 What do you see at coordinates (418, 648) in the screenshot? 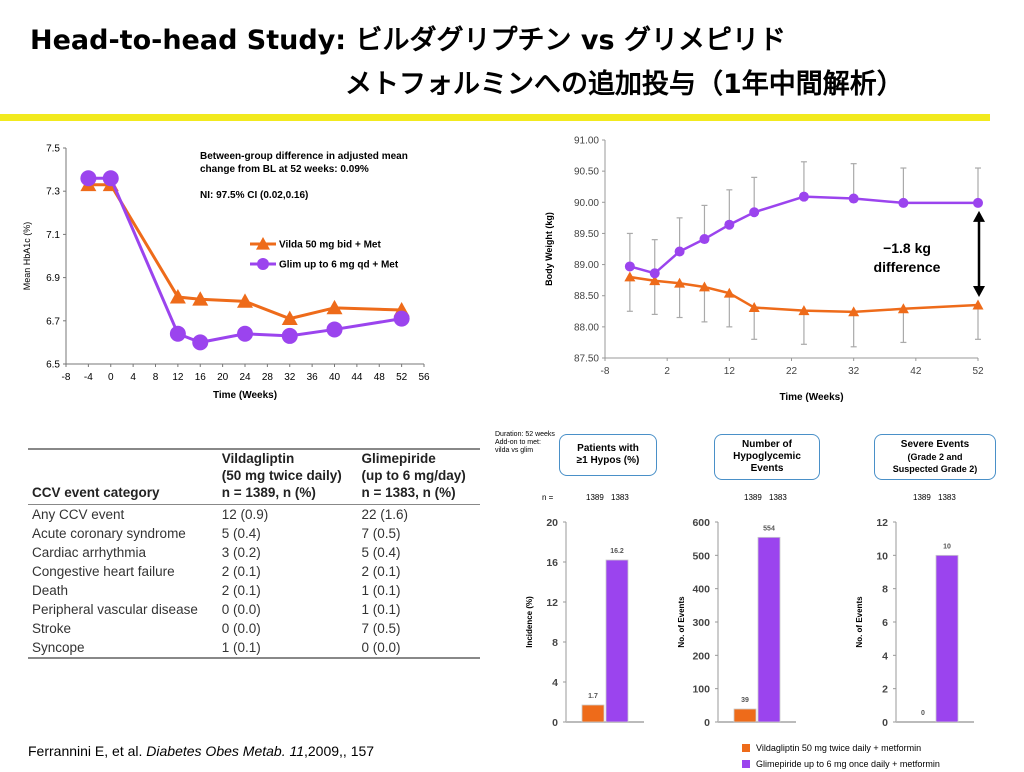
I see `row-glim: 0 (0.0)` at bounding box center [418, 648].